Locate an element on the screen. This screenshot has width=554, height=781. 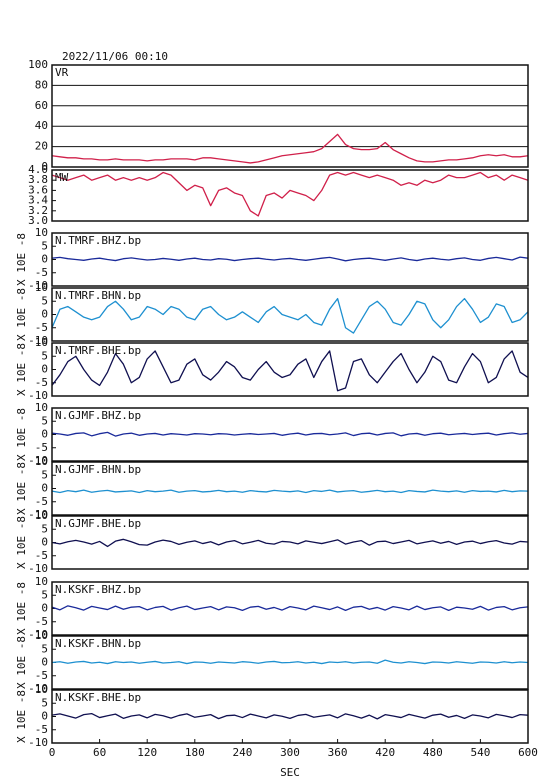
x-tick-label: 0 is located at coordinates (52, 752).